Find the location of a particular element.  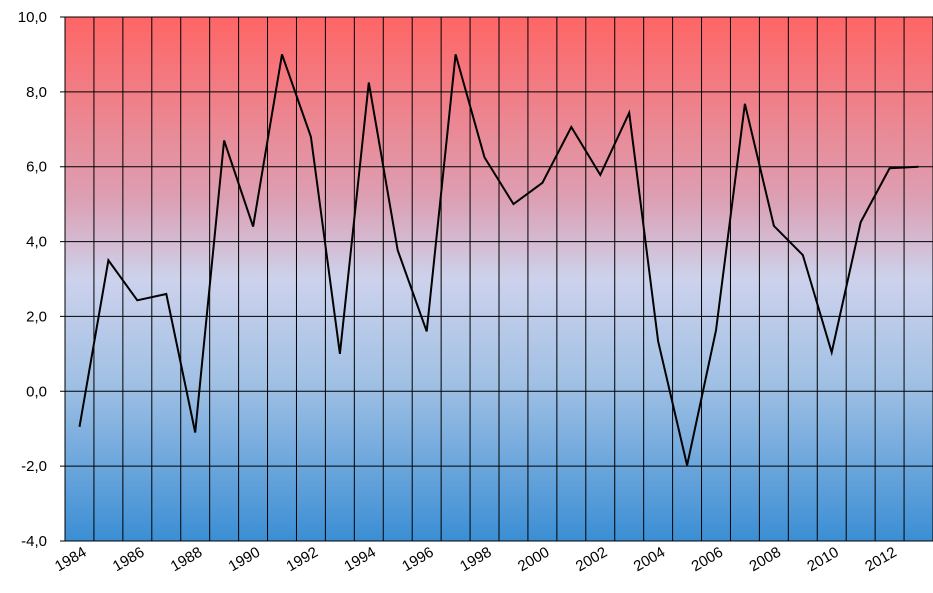

x-tick-label: 2000 is located at coordinates (533, 559).